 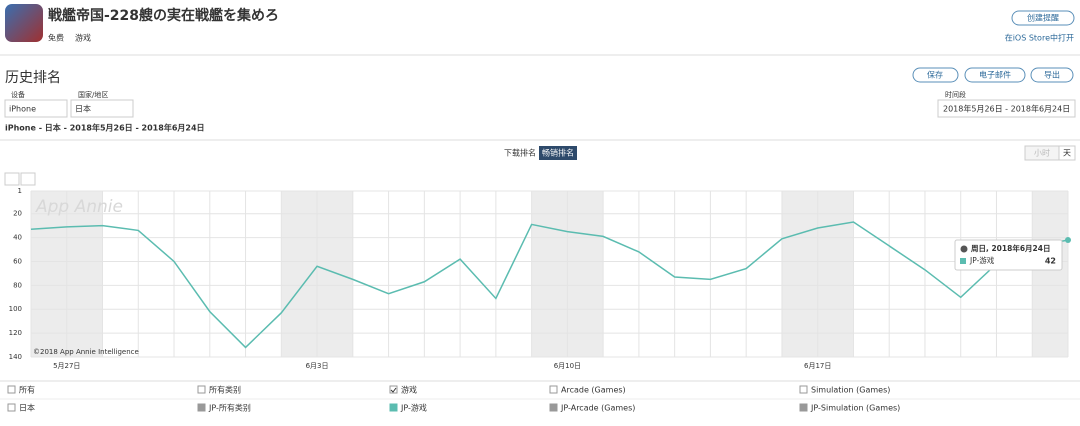 What do you see at coordinates (12, 179) in the screenshot?
I see `reset-button` at bounding box center [12, 179].